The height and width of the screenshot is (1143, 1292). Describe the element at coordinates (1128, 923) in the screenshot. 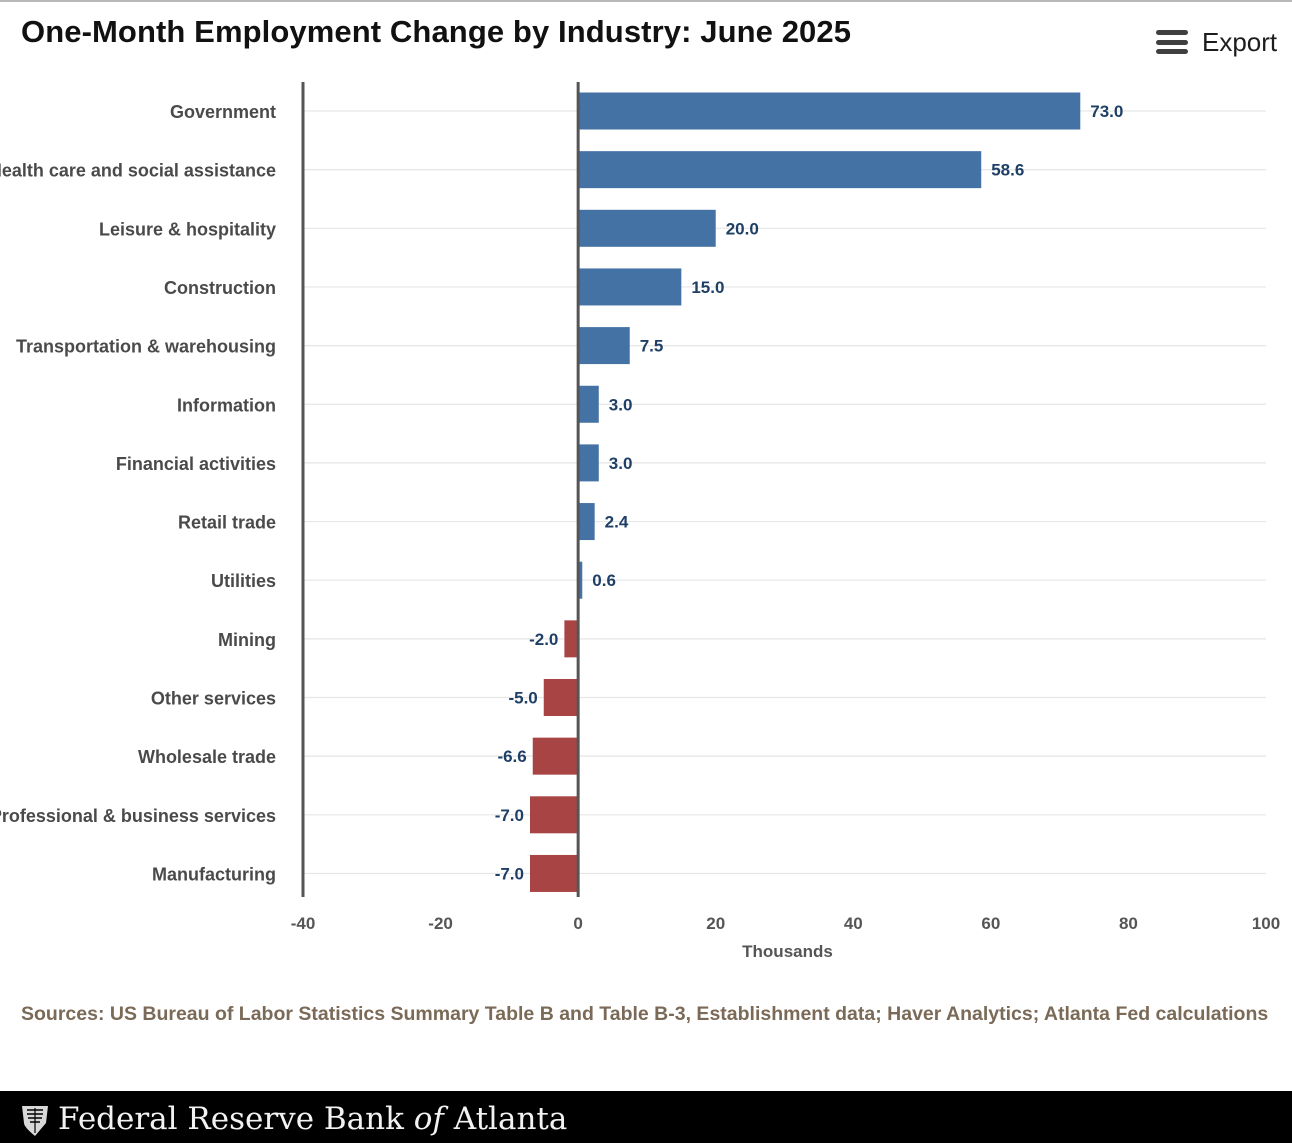

I see `x-tick-label: 80` at that location.